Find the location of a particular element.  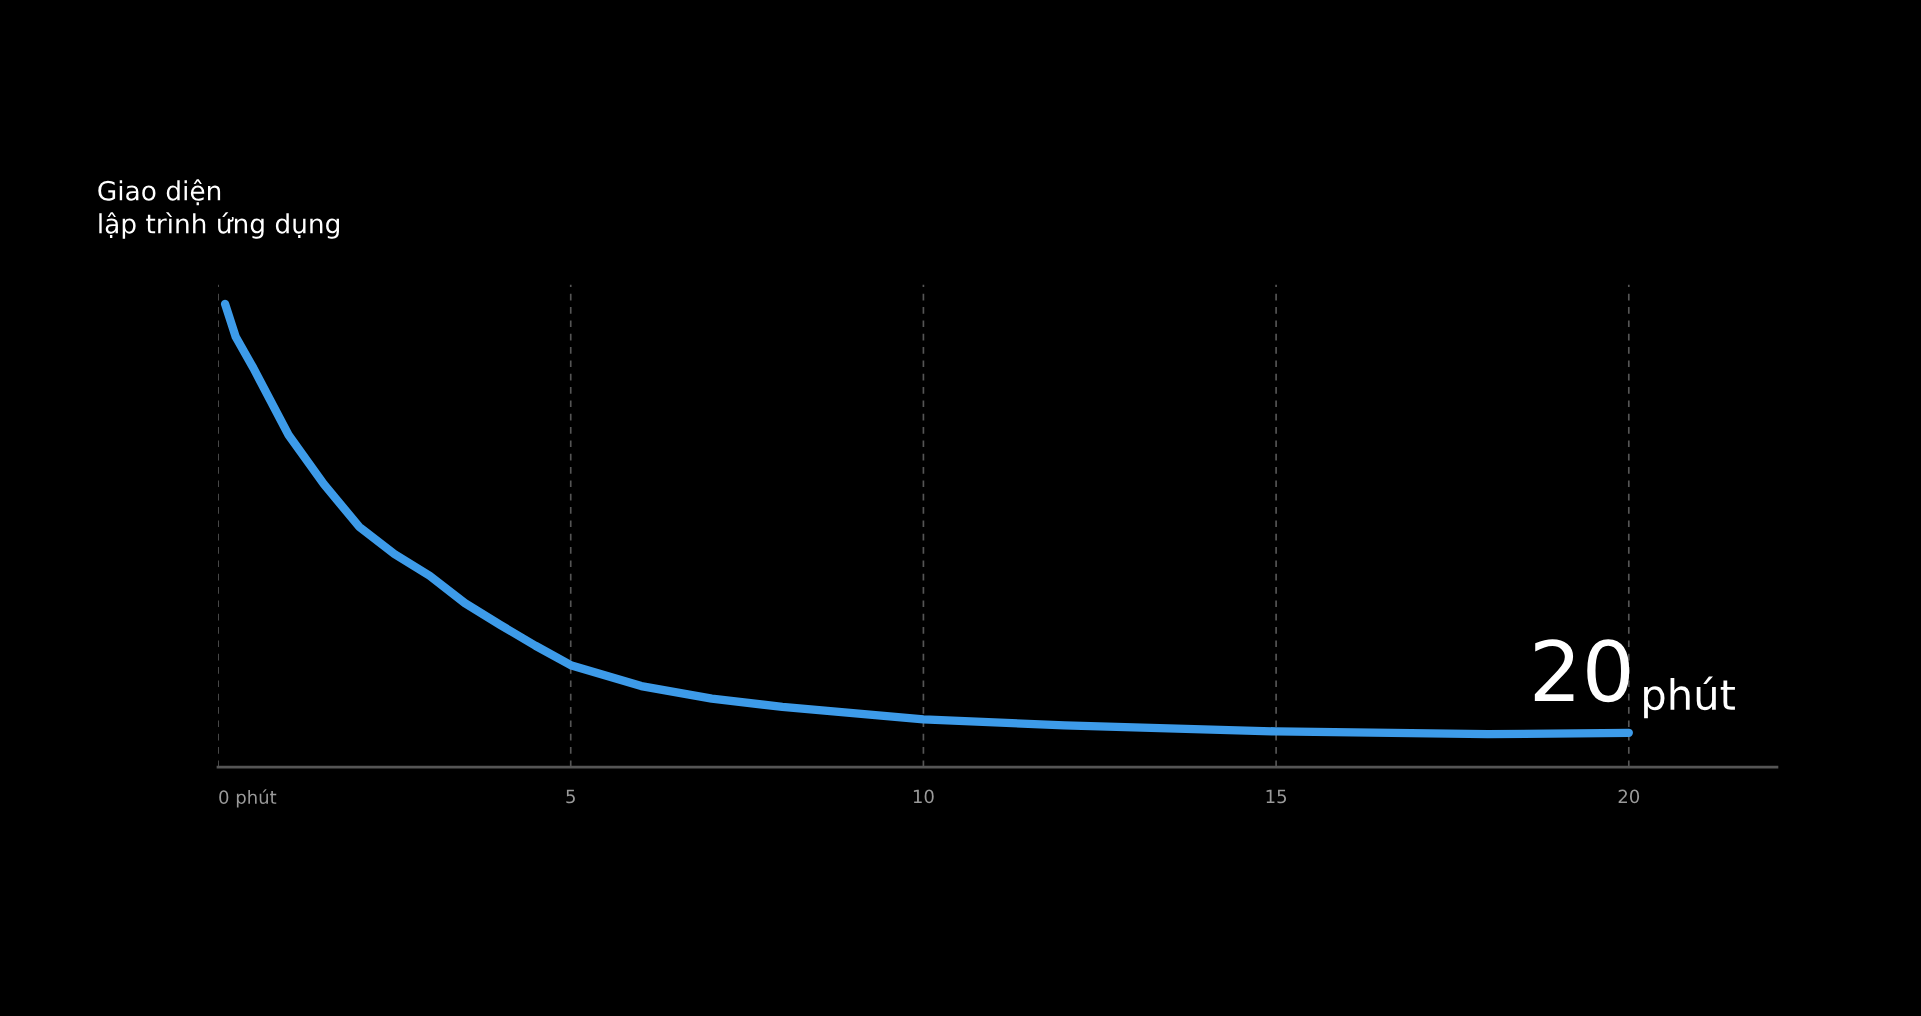

x-tick-label: 0 phút is located at coordinates (248, 798).